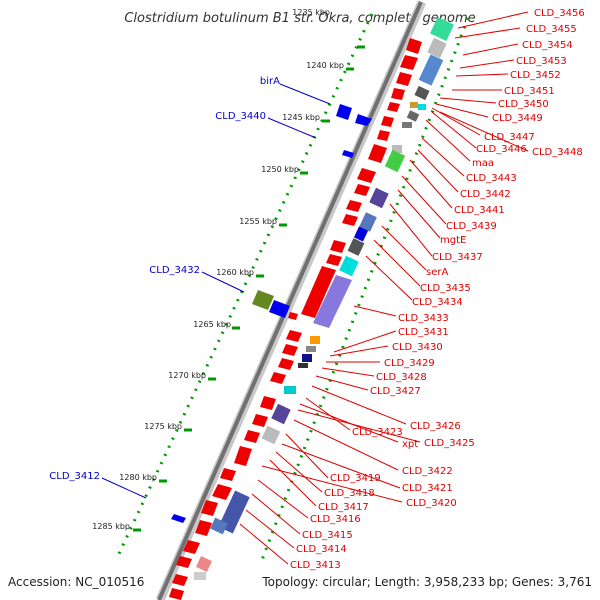  What do you see at coordinates (483, 163) in the screenshot?
I see `gene-label: maa` at bounding box center [483, 163].